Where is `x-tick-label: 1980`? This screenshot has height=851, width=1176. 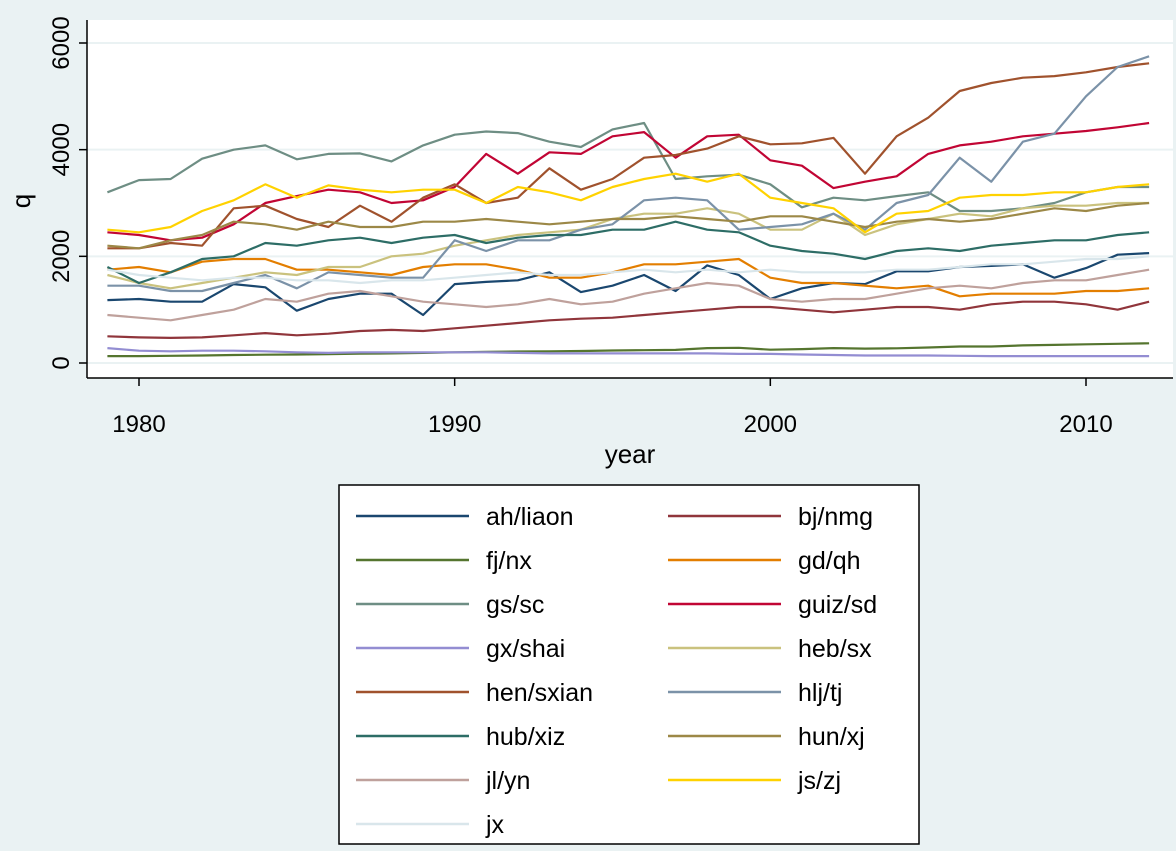
x-tick-label: 1980 is located at coordinates (138, 424).